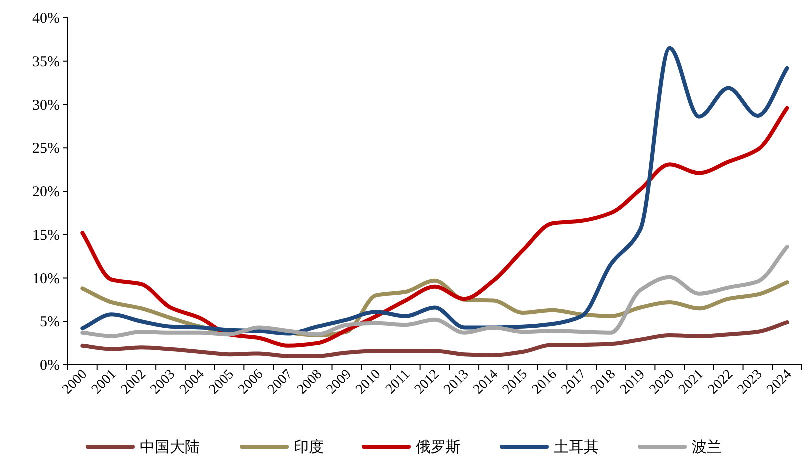 Image resolution: width=810 pixels, height=465 pixels. What do you see at coordinates (46, 19) in the screenshot?
I see `y-tick-label: 40%` at bounding box center [46, 19].